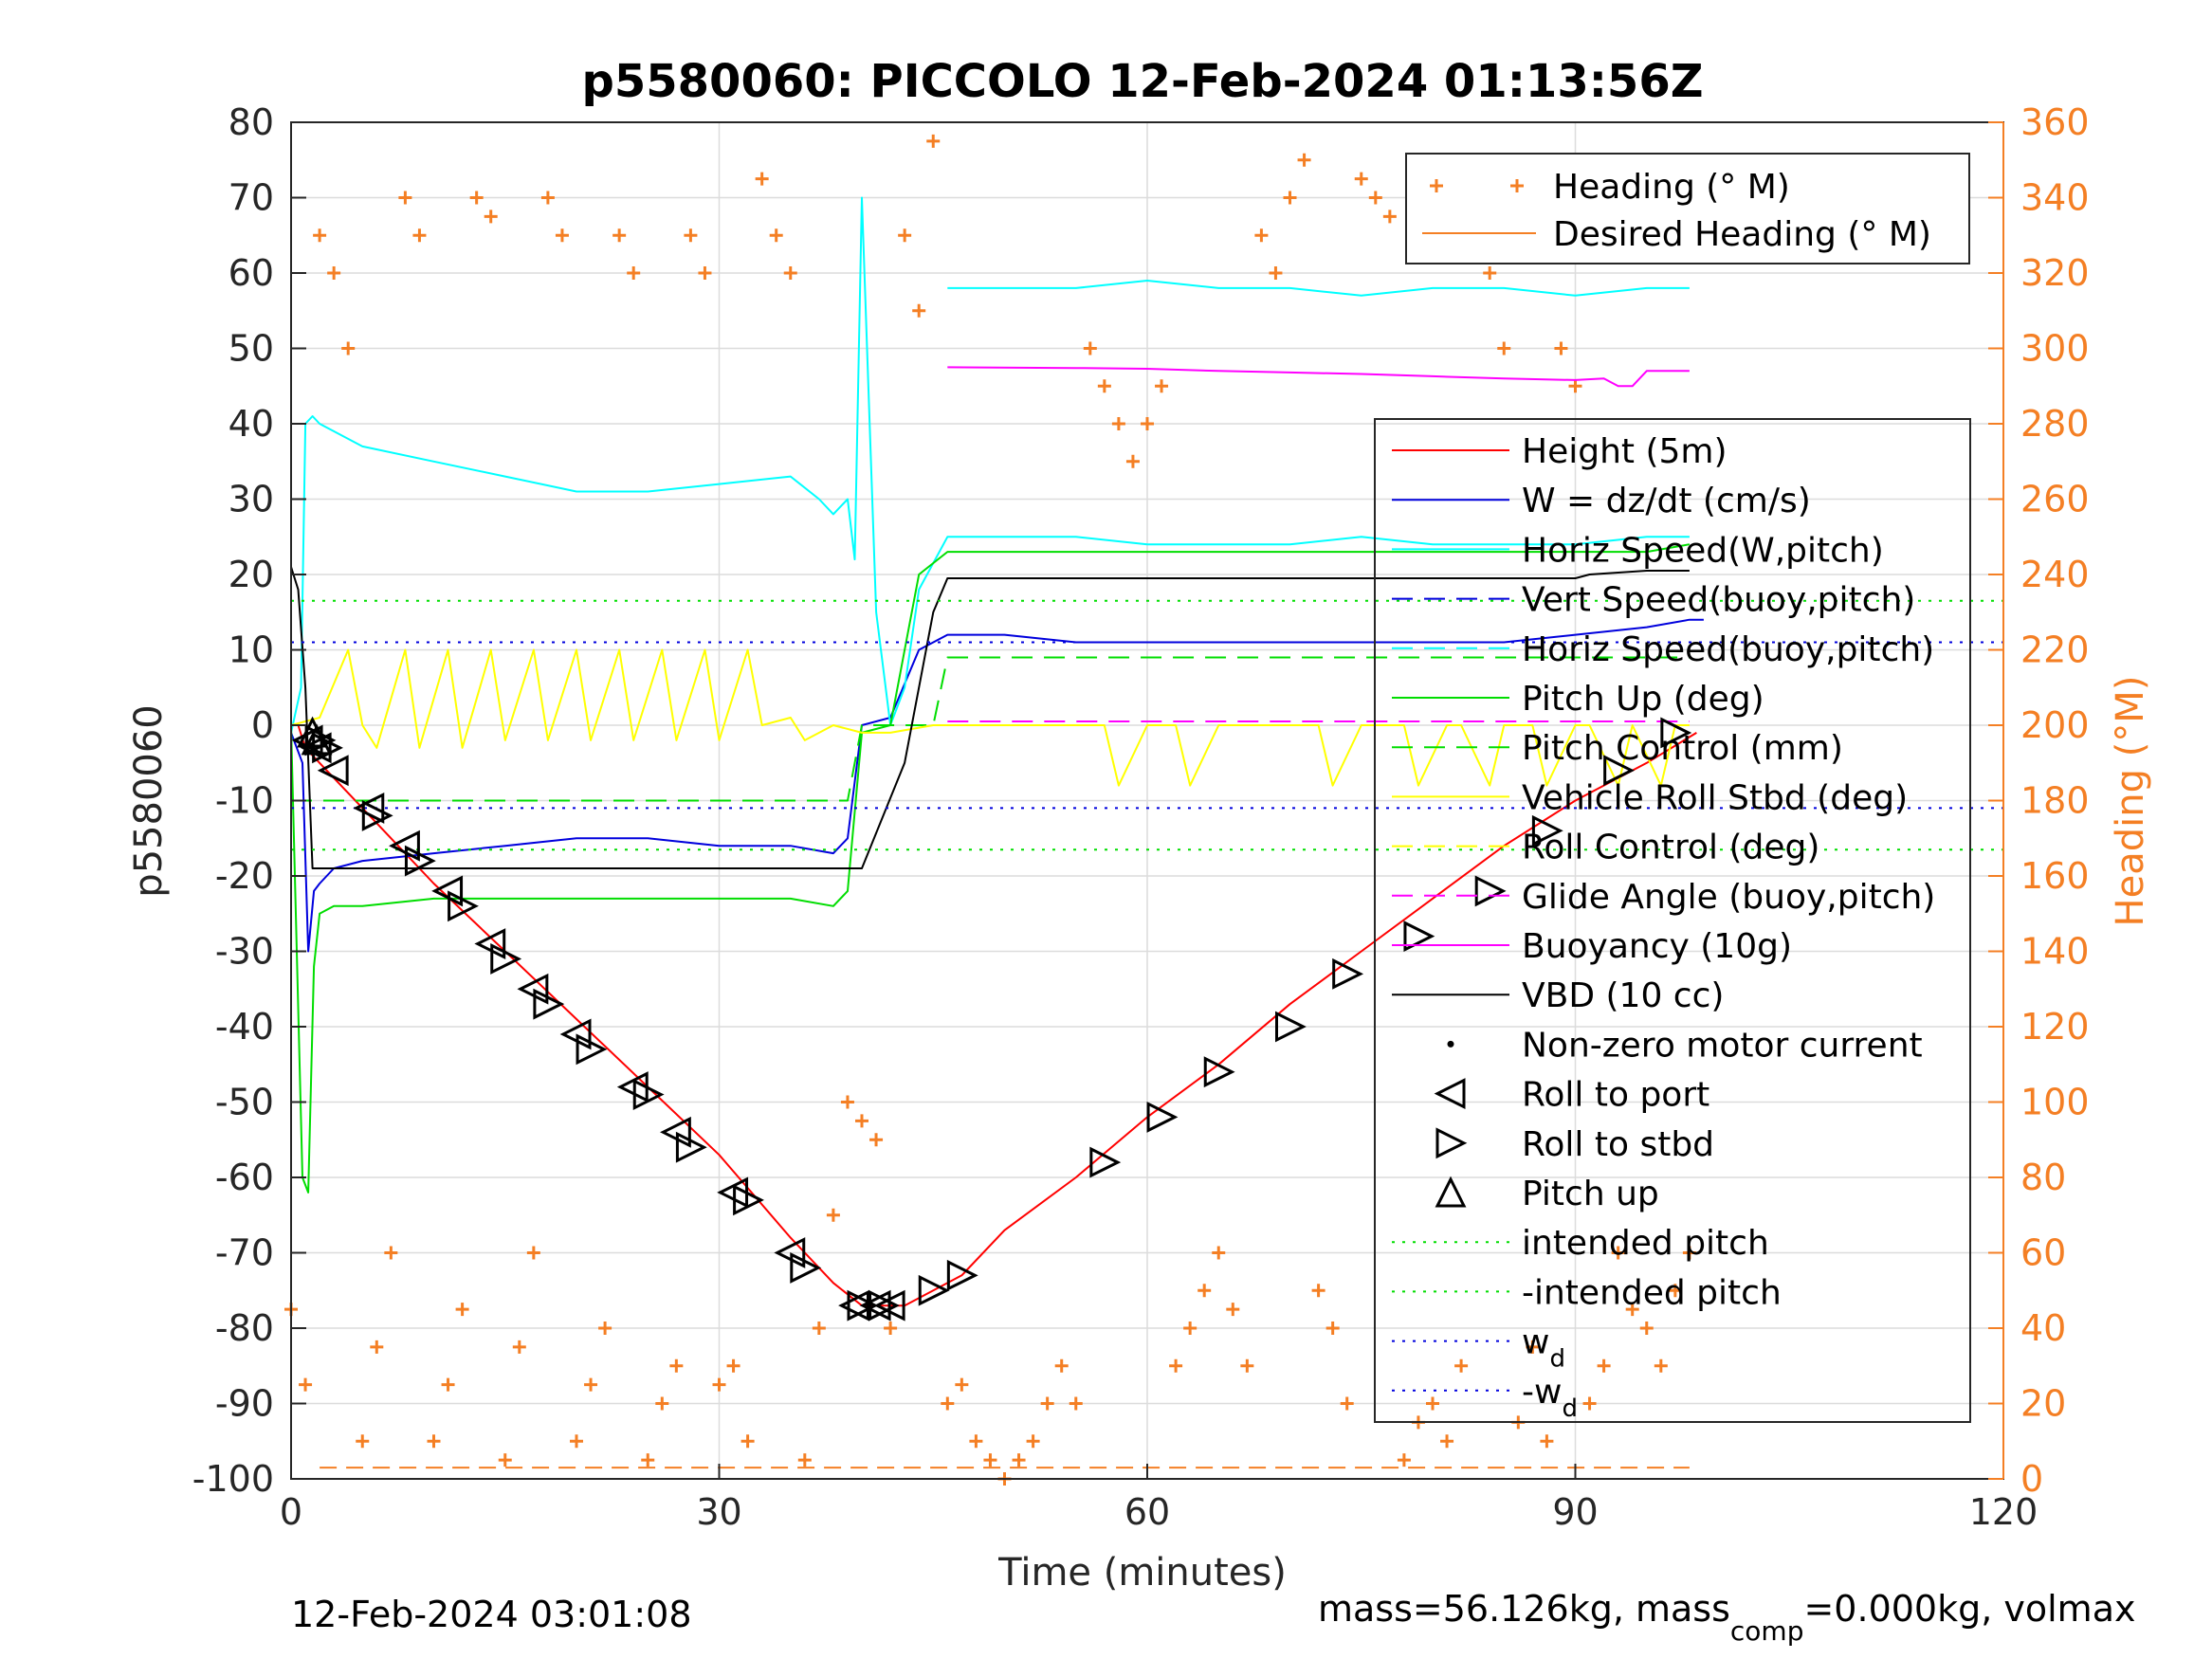 The height and width of the screenshot is (1659, 2212). Describe the element at coordinates (251, 650) in the screenshot. I see `y-tick-label: 10` at that location.